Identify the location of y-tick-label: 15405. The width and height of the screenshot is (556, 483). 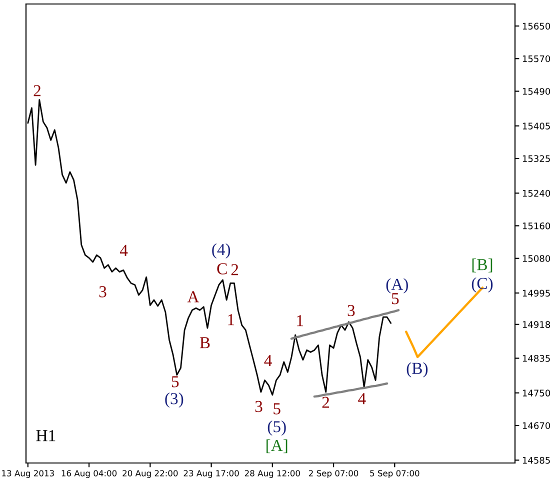
(536, 126).